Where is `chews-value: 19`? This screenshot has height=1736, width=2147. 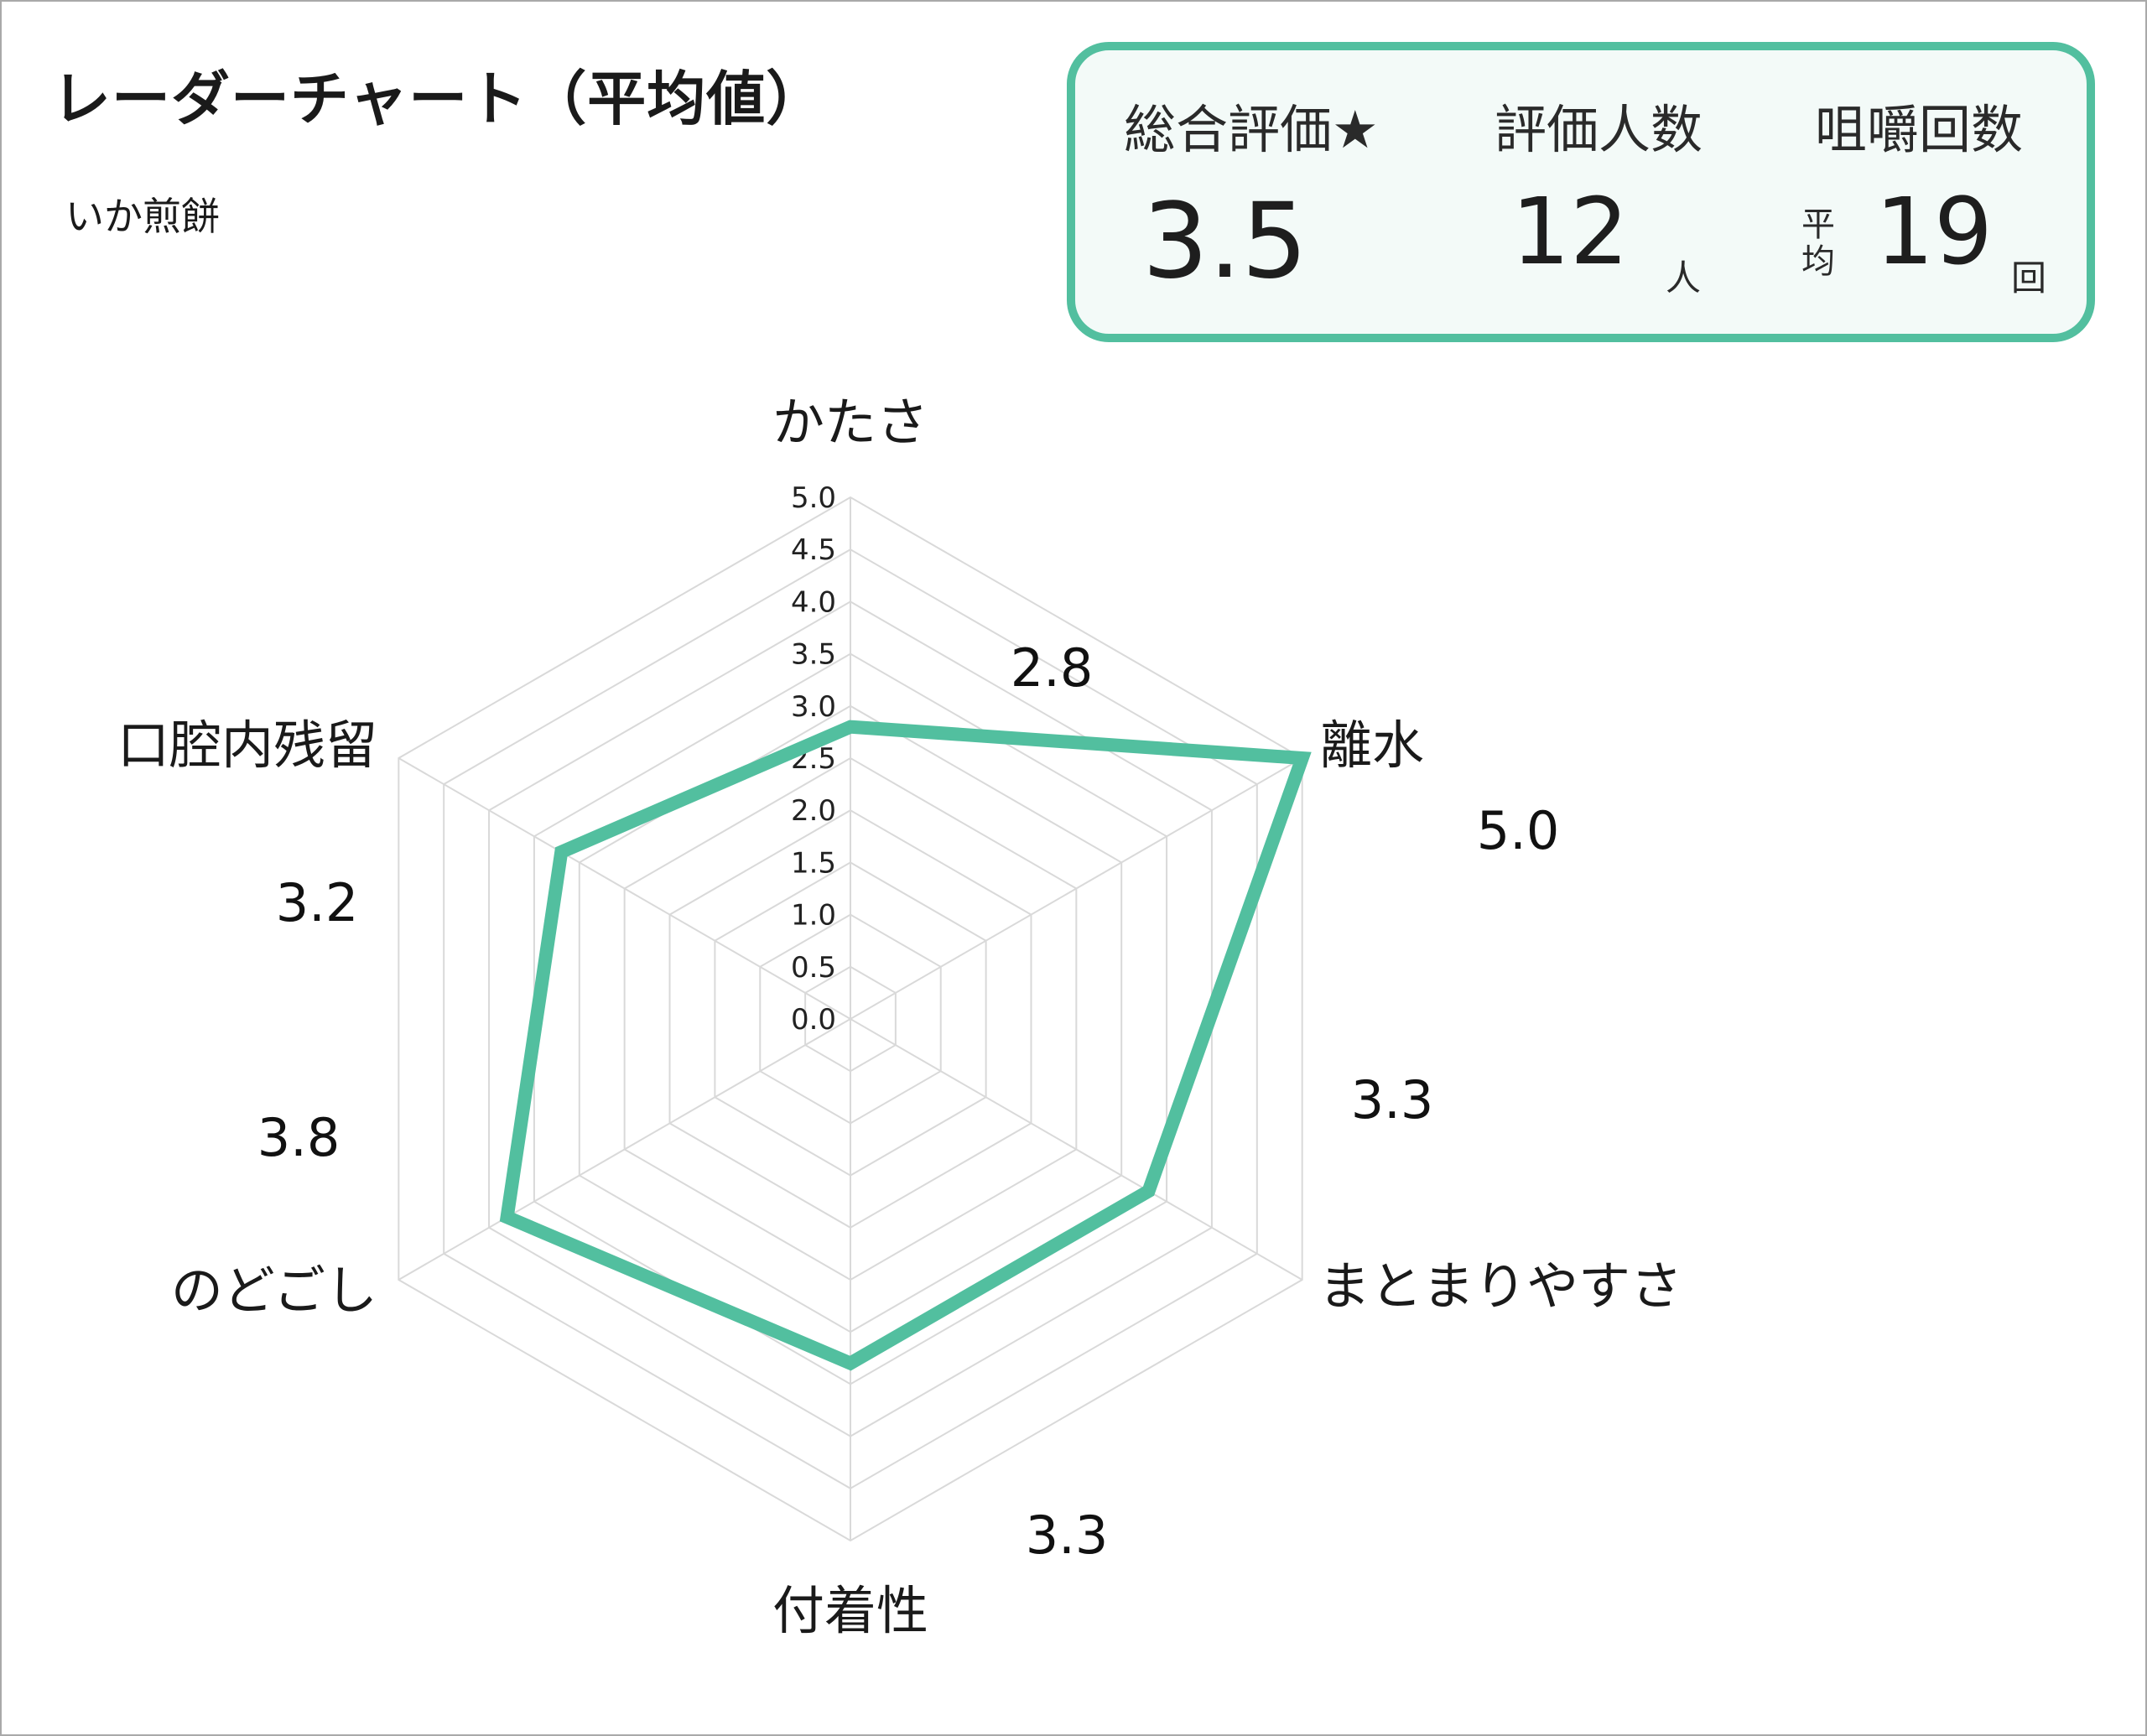
chews-value: 19 is located at coordinates (1934, 232).